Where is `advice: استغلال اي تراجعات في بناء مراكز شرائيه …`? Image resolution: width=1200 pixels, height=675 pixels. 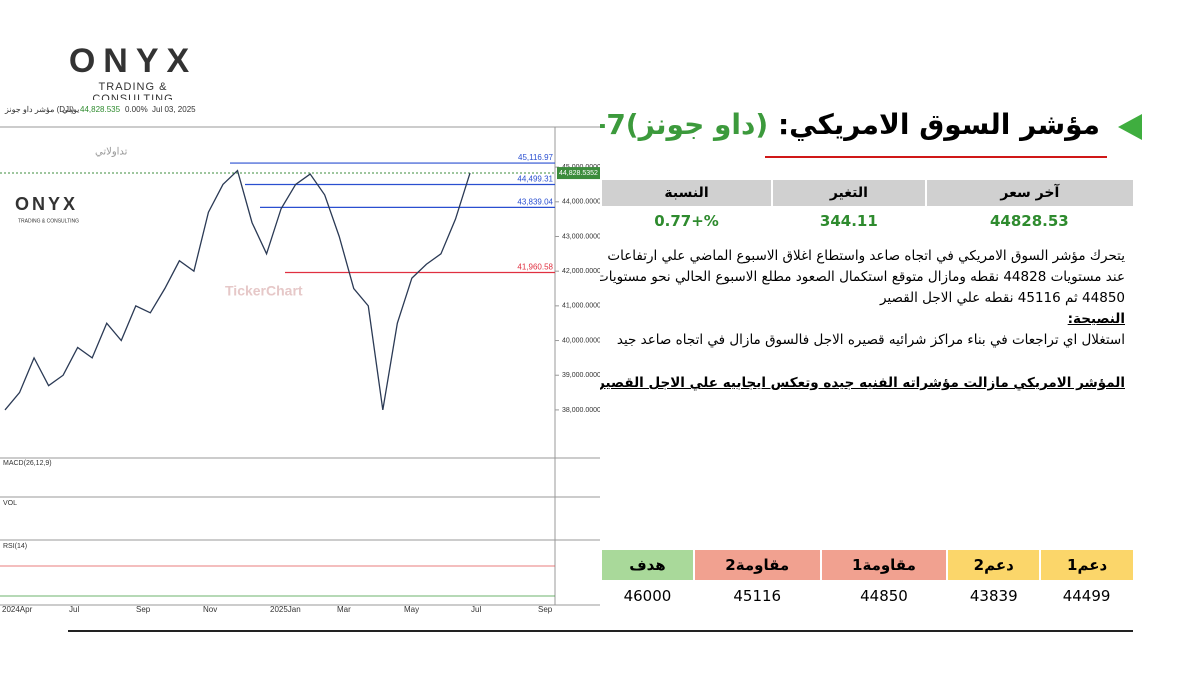
advice: استغلال اي تراجعات في بناء مراكز شرائيه … is located at coordinates (870, 340).